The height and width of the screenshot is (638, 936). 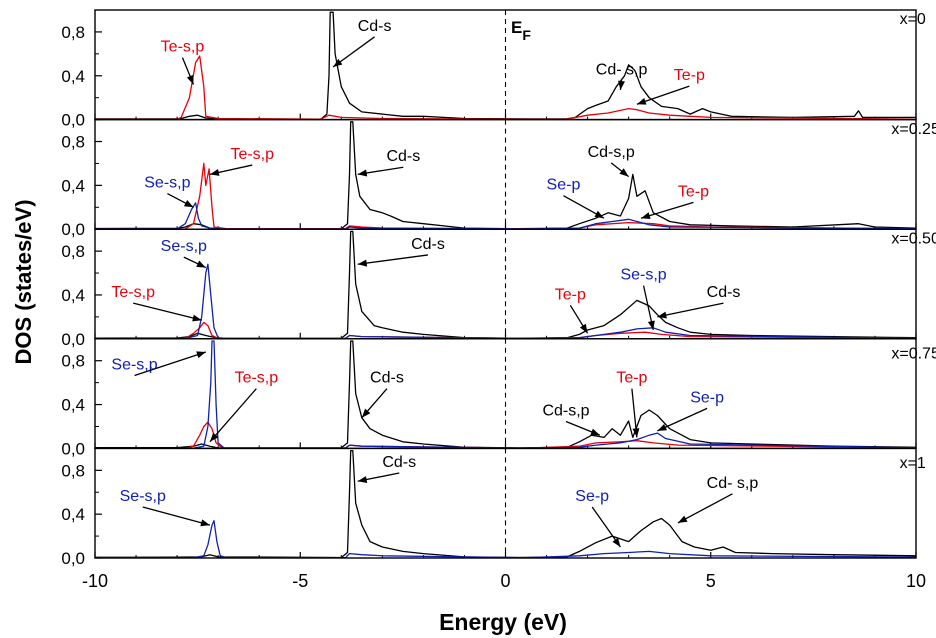 What do you see at coordinates (711, 581) in the screenshot?
I see `x-tick-label: 5` at bounding box center [711, 581].